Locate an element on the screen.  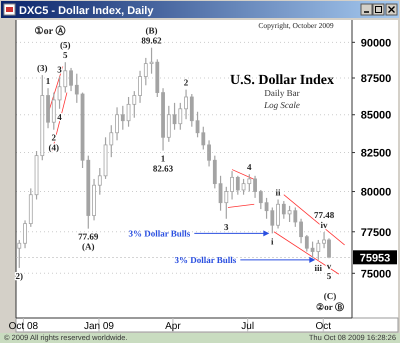
annotation: 77.48 is located at coordinates (324, 215).